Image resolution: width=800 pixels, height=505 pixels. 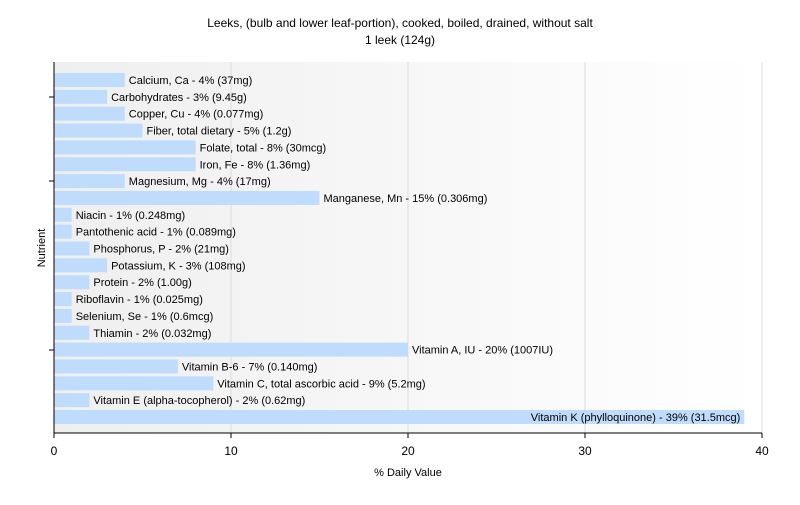 I want to click on bar-label: Copper, Cu - 4% (0.077mg), so click(x=196, y=115).